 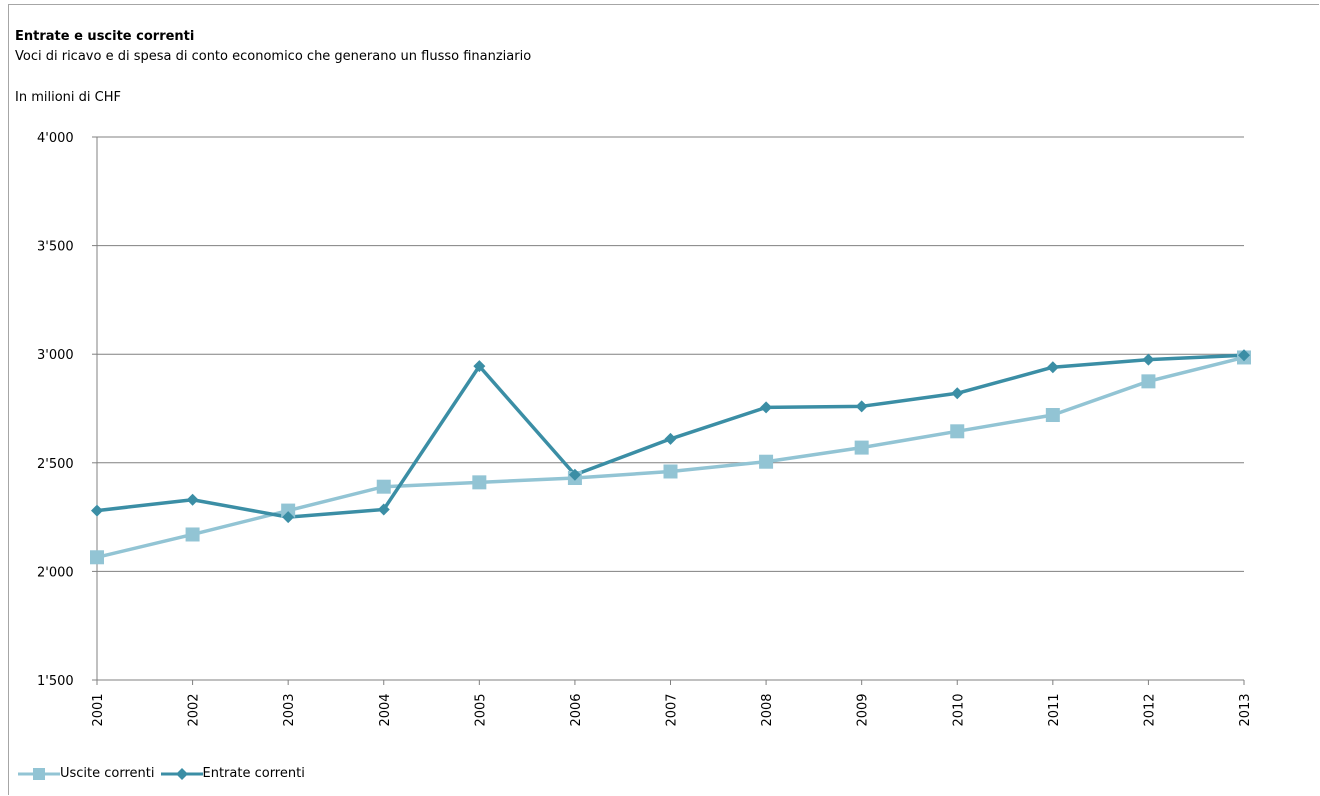 What do you see at coordinates (55, 355) in the screenshot?
I see `y-tick-label: 3'000` at bounding box center [55, 355].